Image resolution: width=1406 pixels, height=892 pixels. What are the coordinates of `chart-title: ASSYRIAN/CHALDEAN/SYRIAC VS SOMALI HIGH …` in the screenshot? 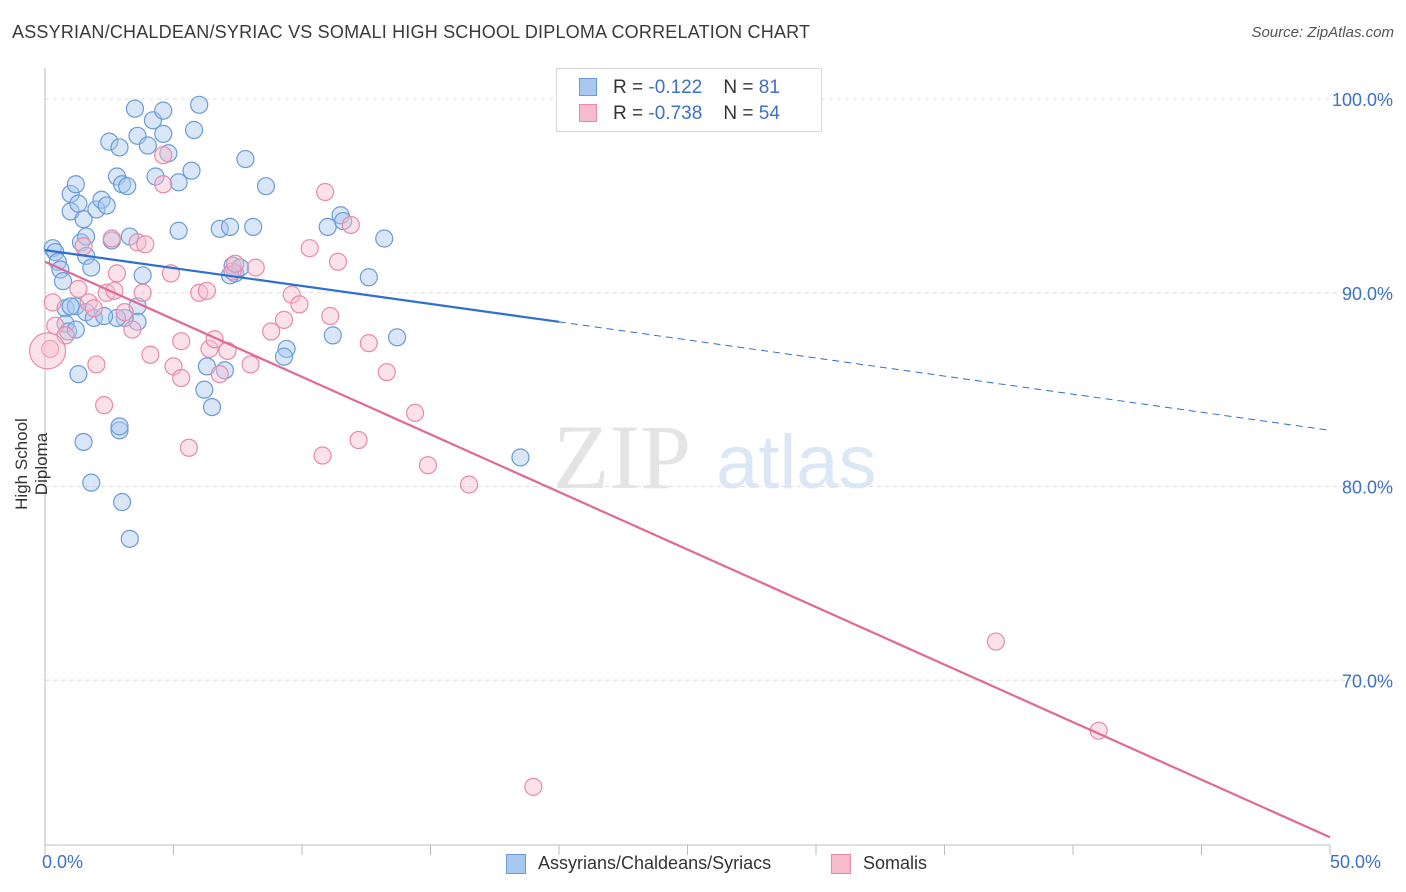 It's located at (411, 32).